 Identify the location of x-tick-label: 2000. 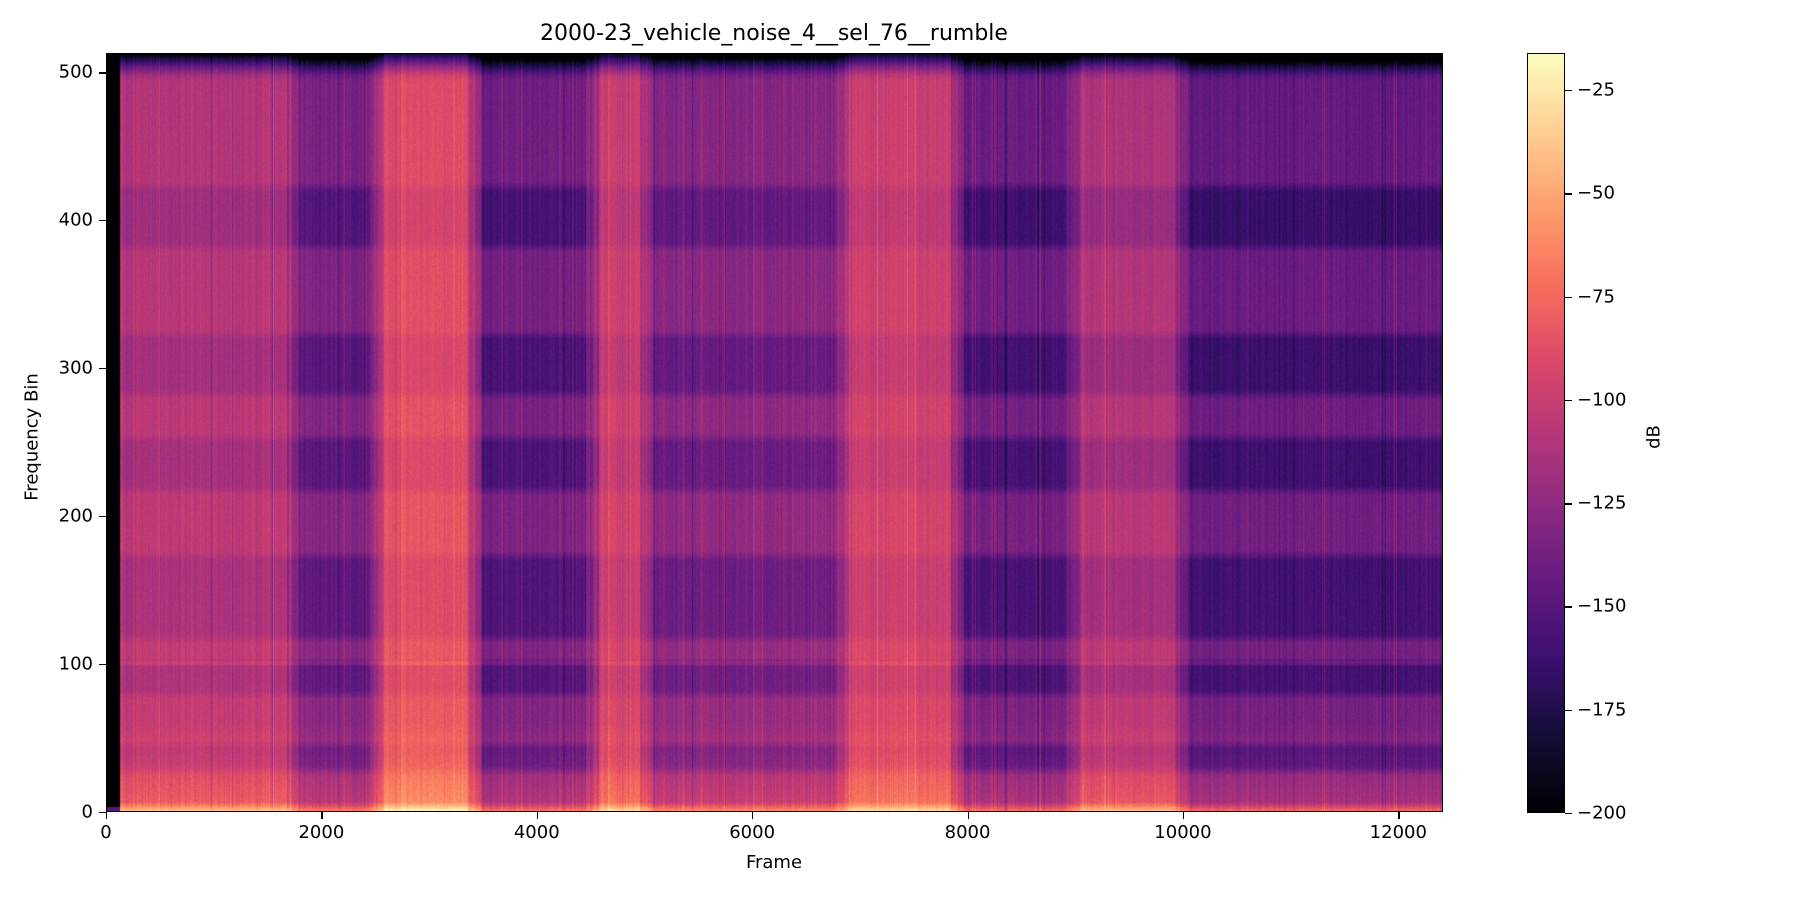
(321, 832).